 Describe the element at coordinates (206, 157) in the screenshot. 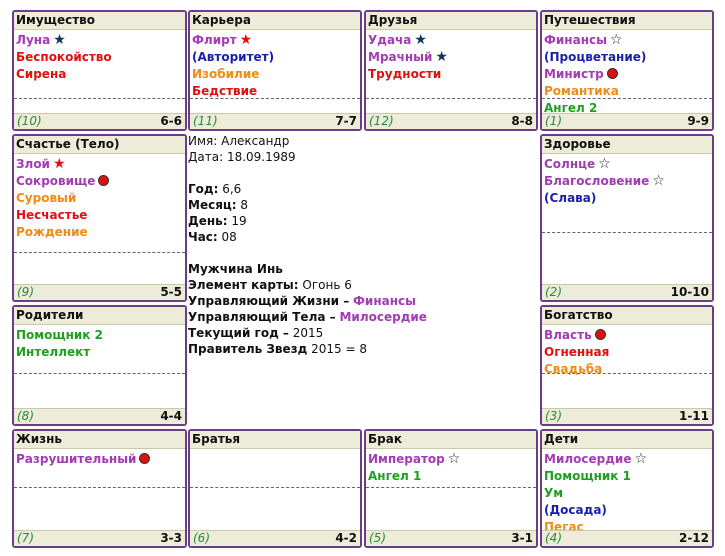

I see `date-label: Дата:` at that location.